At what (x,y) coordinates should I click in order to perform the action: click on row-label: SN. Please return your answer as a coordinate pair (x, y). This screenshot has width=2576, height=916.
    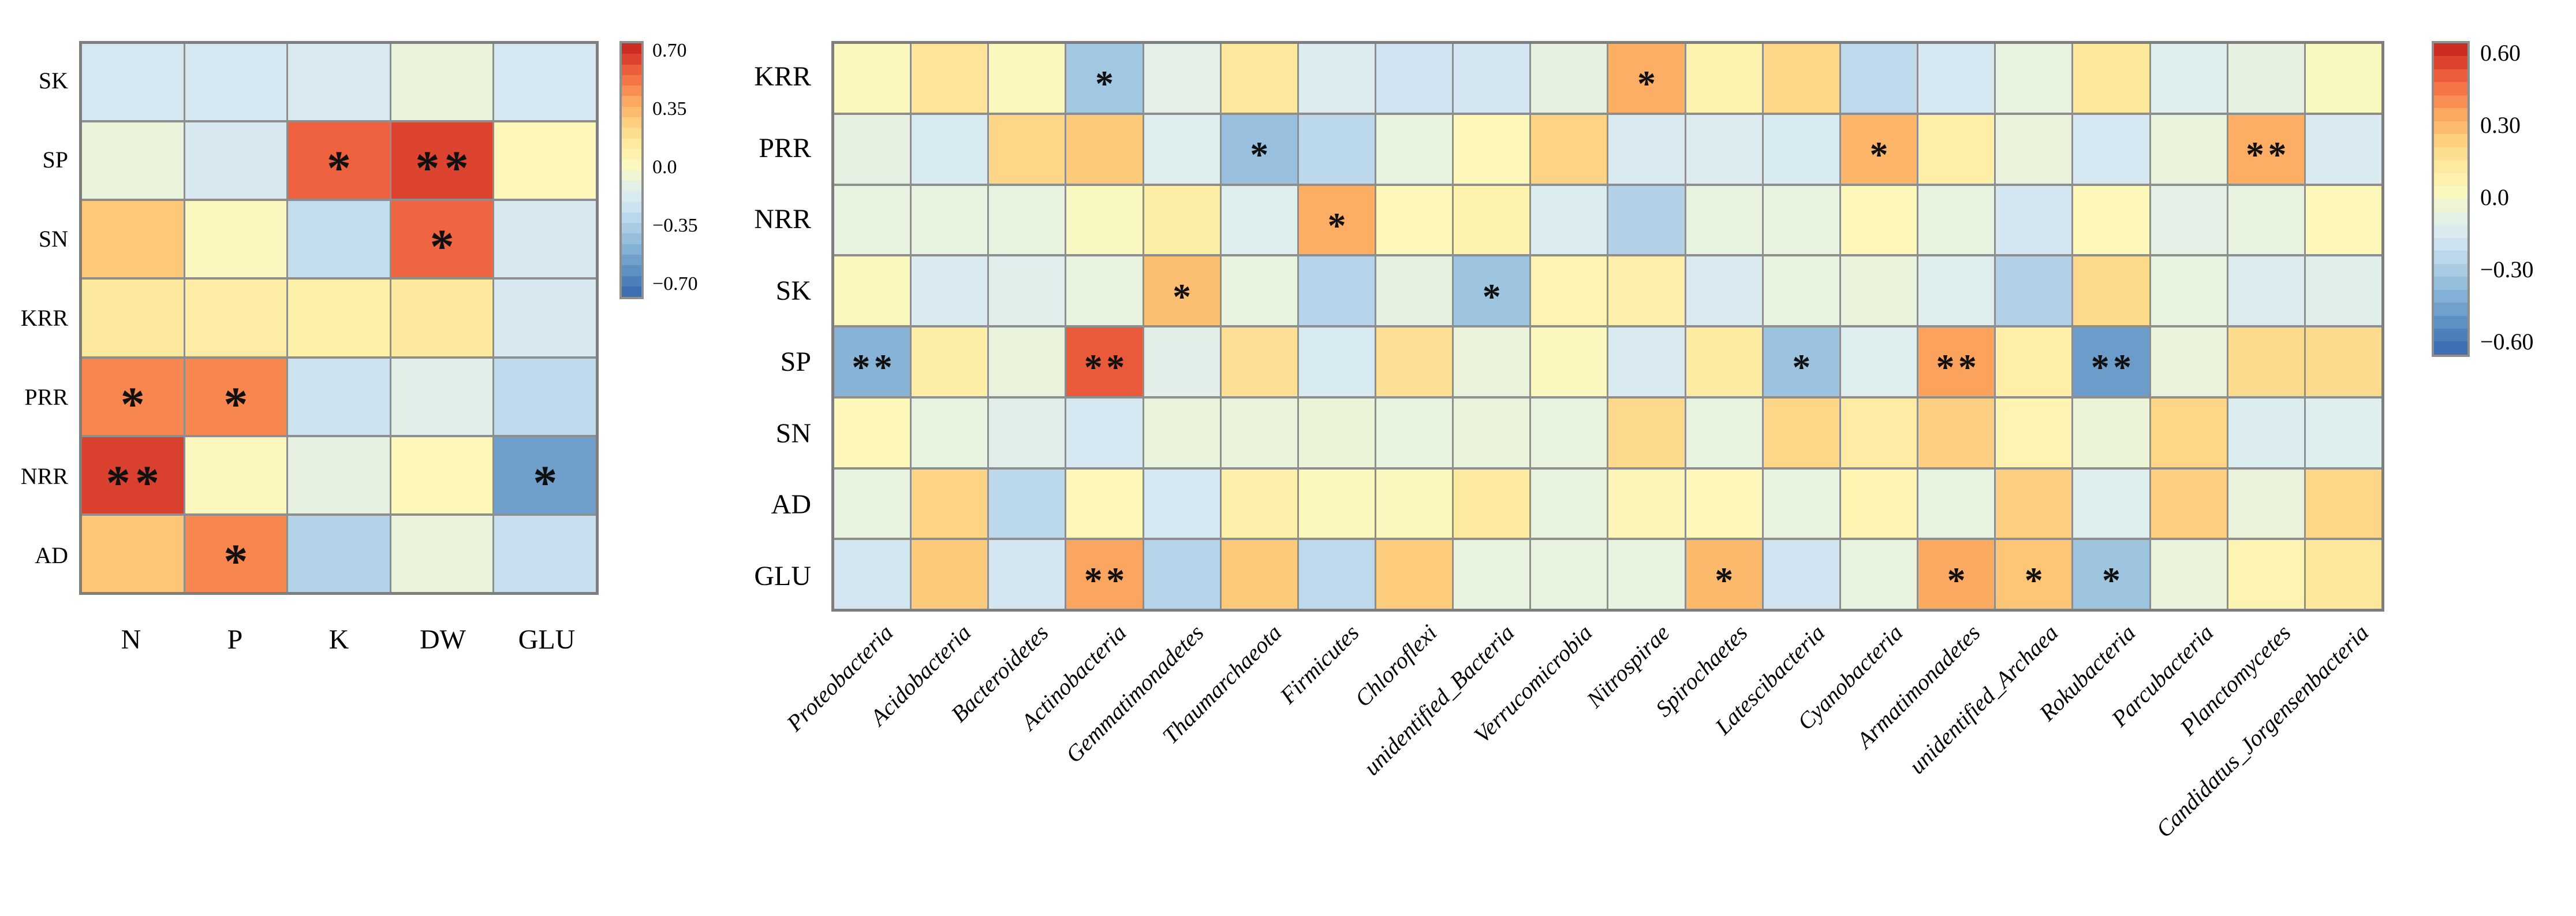
    Looking at the image, I should click on (793, 433).